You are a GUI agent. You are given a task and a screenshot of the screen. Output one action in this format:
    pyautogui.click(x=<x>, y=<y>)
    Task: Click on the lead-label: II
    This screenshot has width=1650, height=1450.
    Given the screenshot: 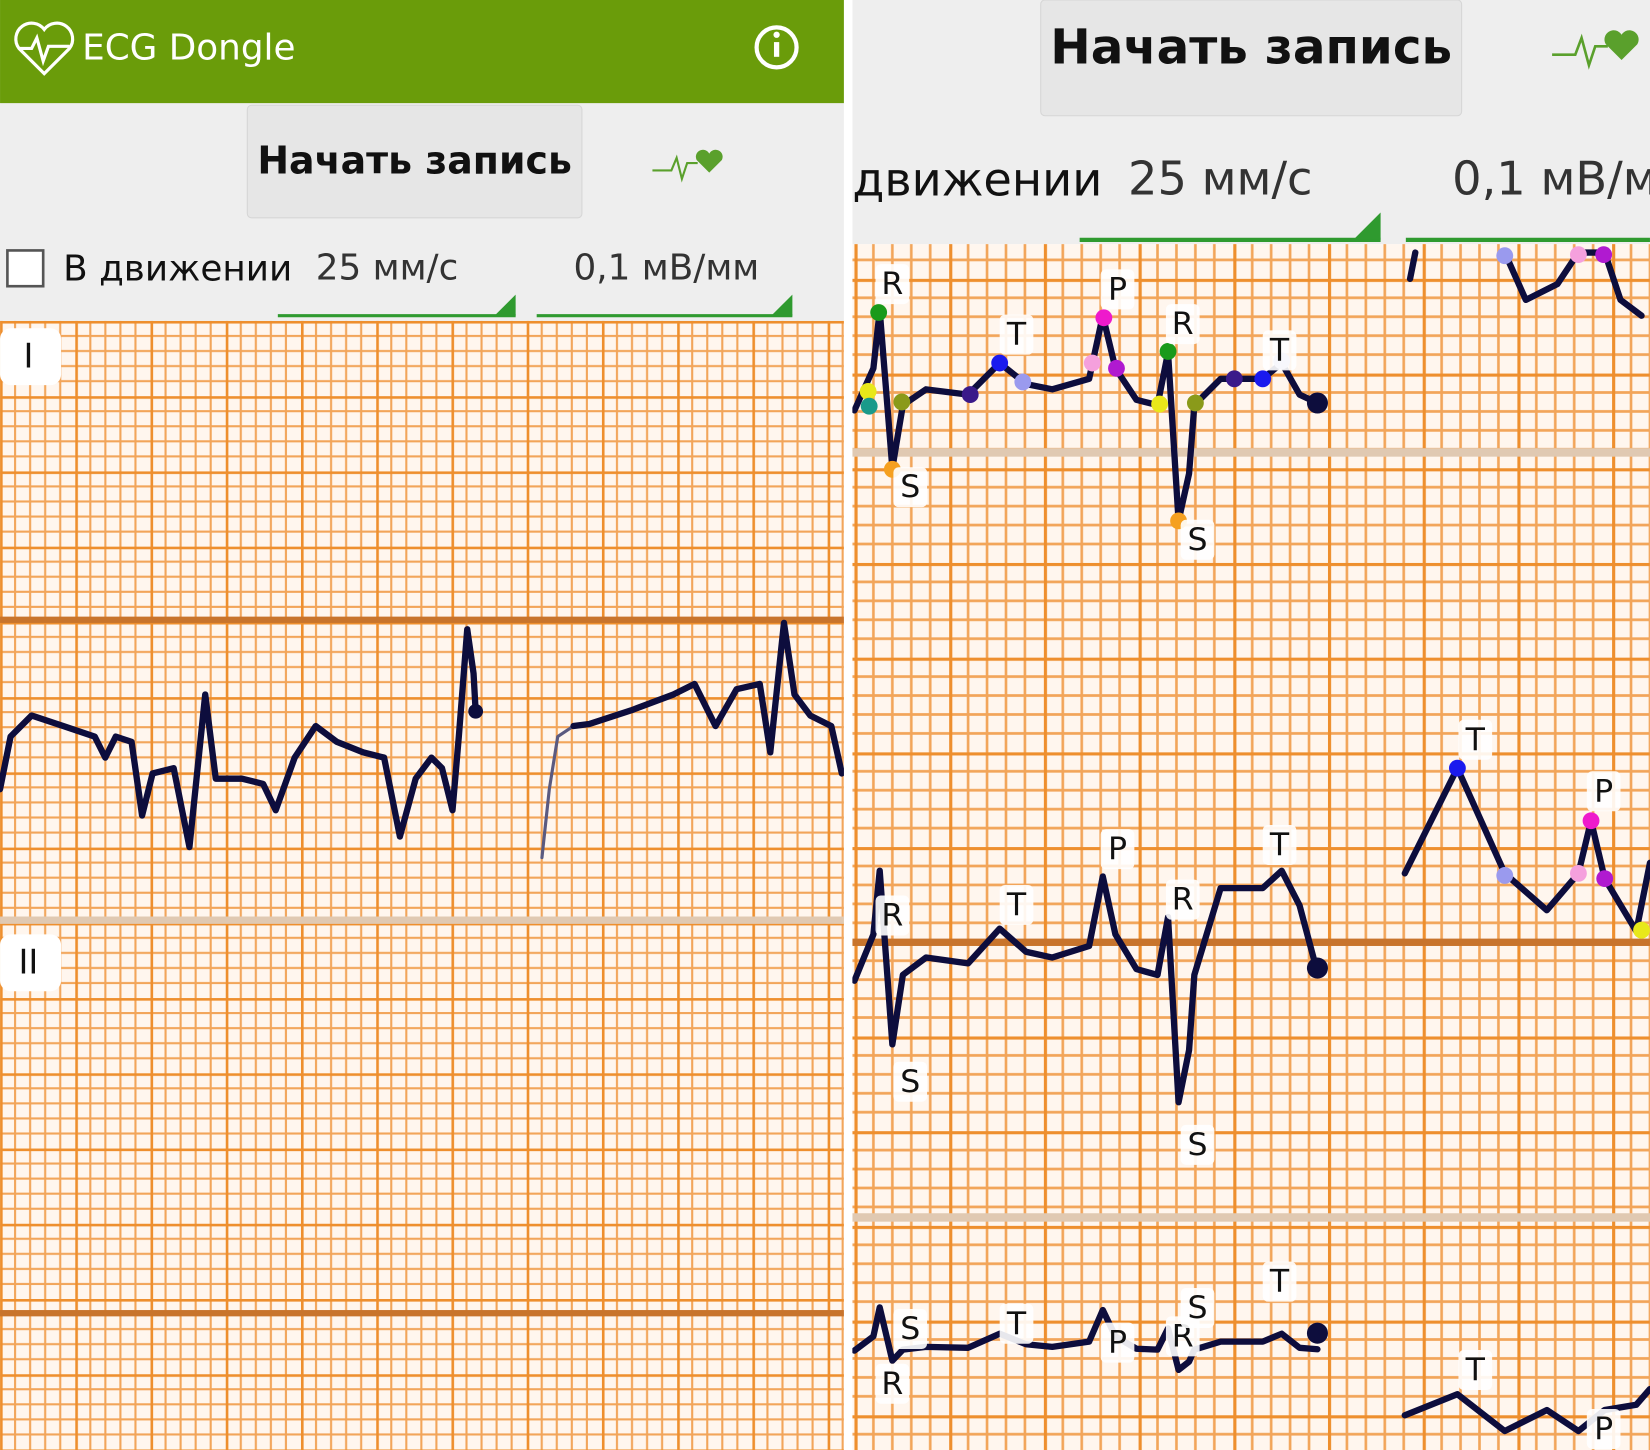 What is the action you would take?
    pyautogui.click(x=29, y=961)
    